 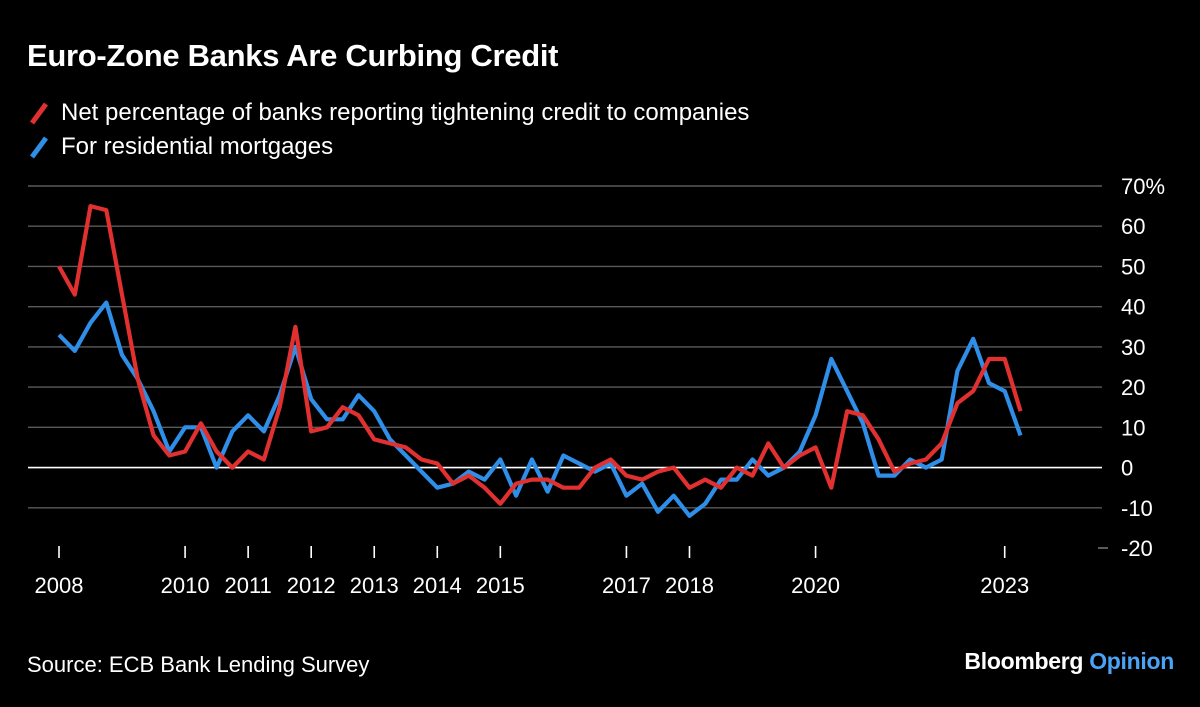 What do you see at coordinates (388, 147) in the screenshot?
I see `legend-item-mortgages: For residential mortgages` at bounding box center [388, 147].